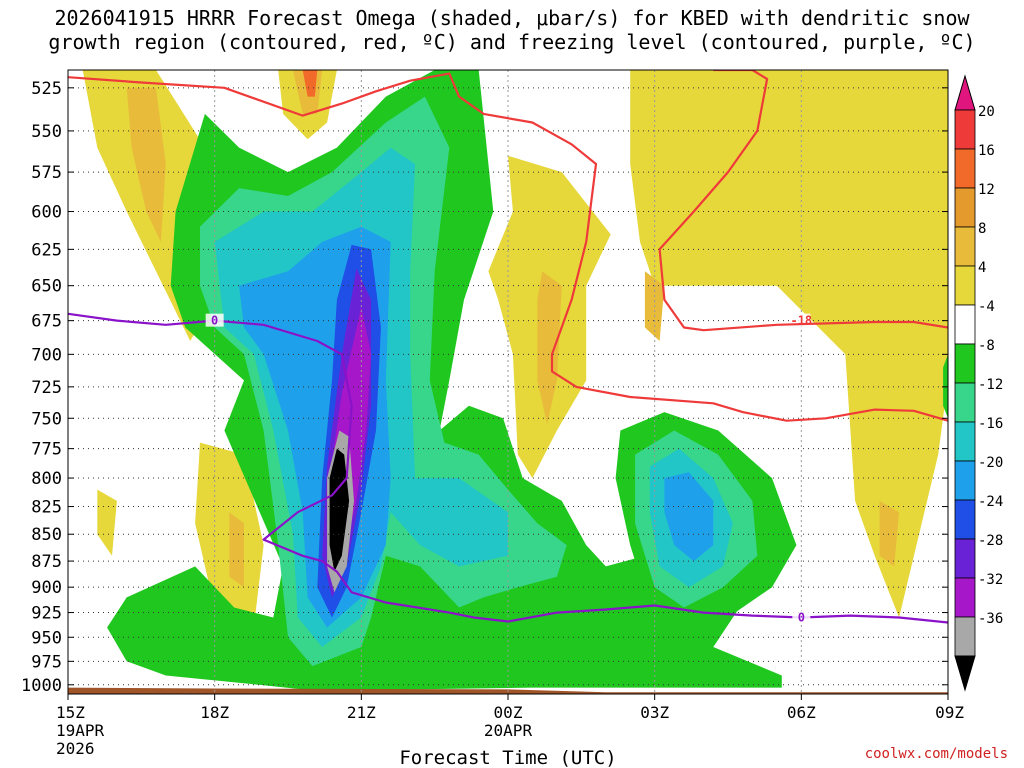  I want to click on colorbar-label: -24, so click(990, 502).